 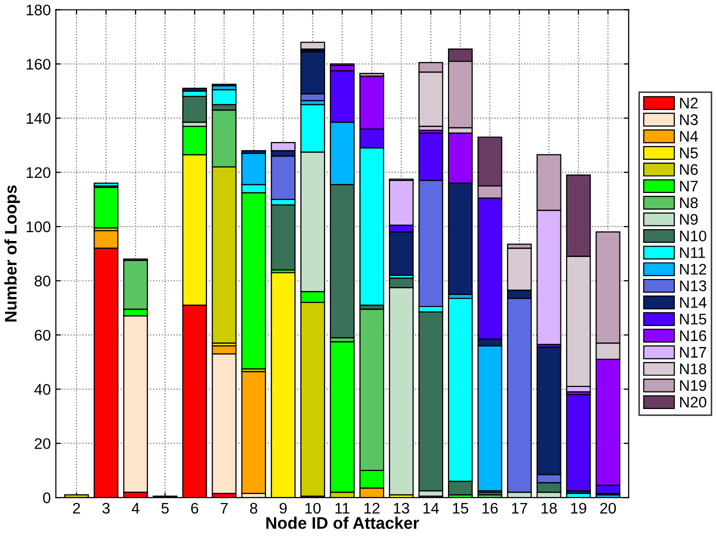 I want to click on x-tick-label: 6, so click(x=194, y=508).